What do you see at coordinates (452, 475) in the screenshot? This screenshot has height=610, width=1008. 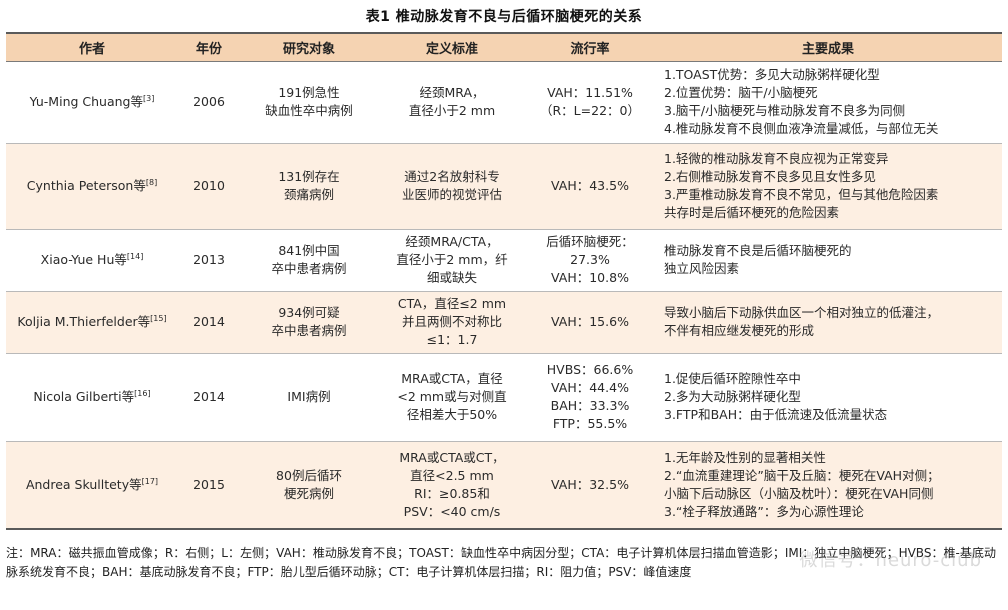 I see `criteria-cell-line: 直径<2.5 mm` at bounding box center [452, 475].